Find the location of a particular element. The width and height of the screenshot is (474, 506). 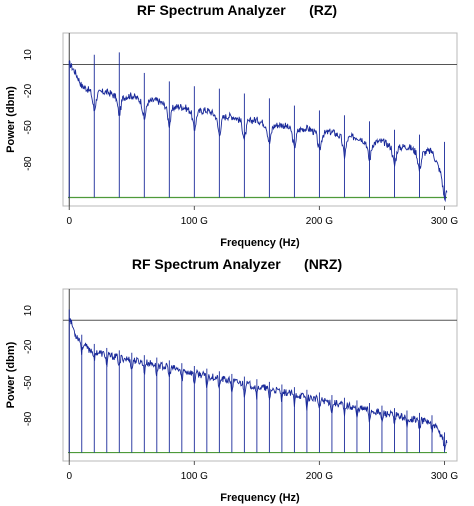

chart-title: RF Spectrum Analyzer (RZ) is located at coordinates (237, 10).